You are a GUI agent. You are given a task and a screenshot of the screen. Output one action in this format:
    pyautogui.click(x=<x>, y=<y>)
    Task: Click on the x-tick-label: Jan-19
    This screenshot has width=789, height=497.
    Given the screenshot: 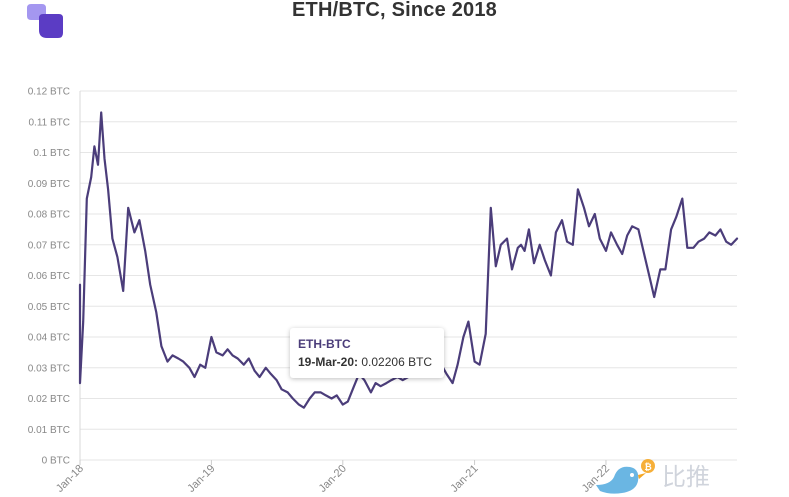 What is the action you would take?
    pyautogui.click(x=201, y=479)
    